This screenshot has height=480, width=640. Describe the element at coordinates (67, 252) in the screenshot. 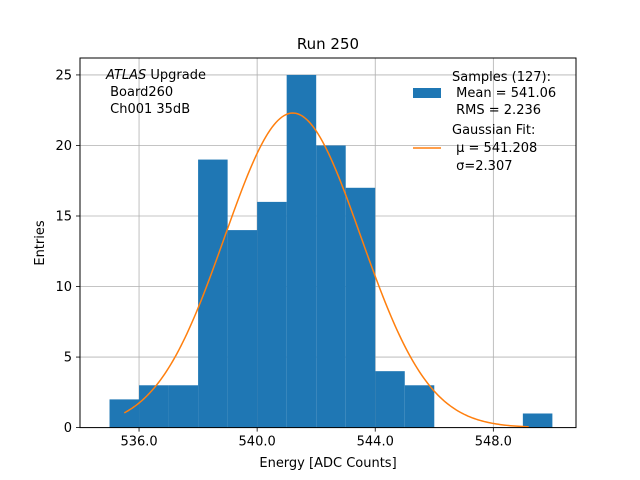

I see `y-axis-ticks: 0 5 10 15 20 25` at that location.